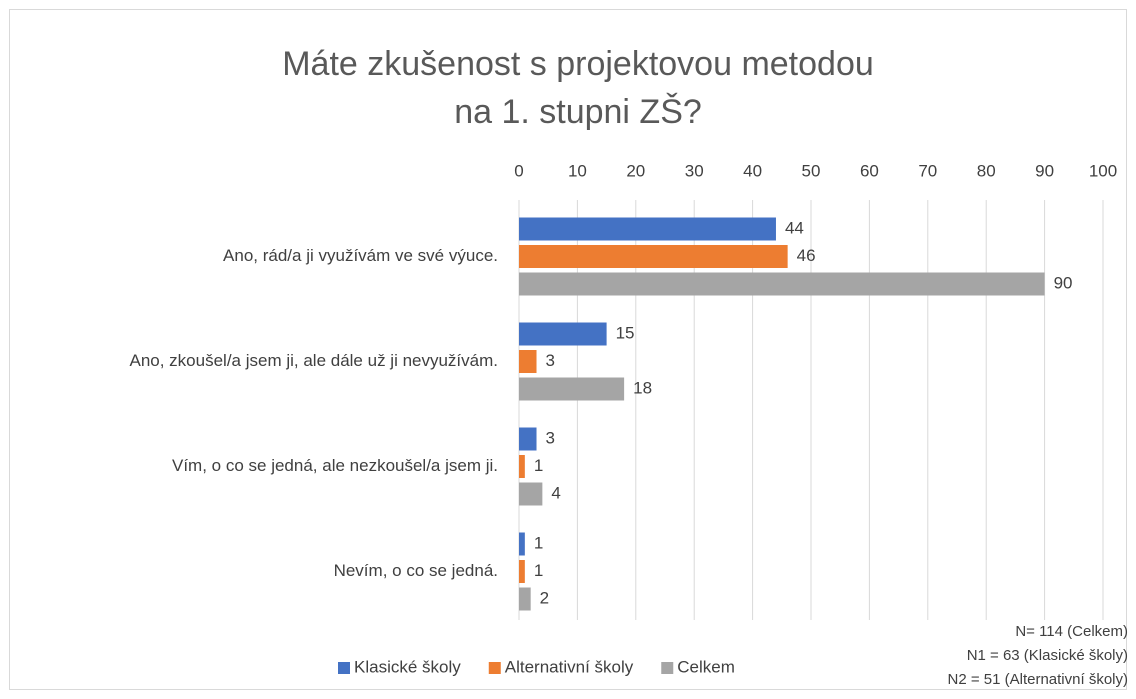  I want to click on annotation: N2 = 51 (Alternativní školy), so click(1038, 679).